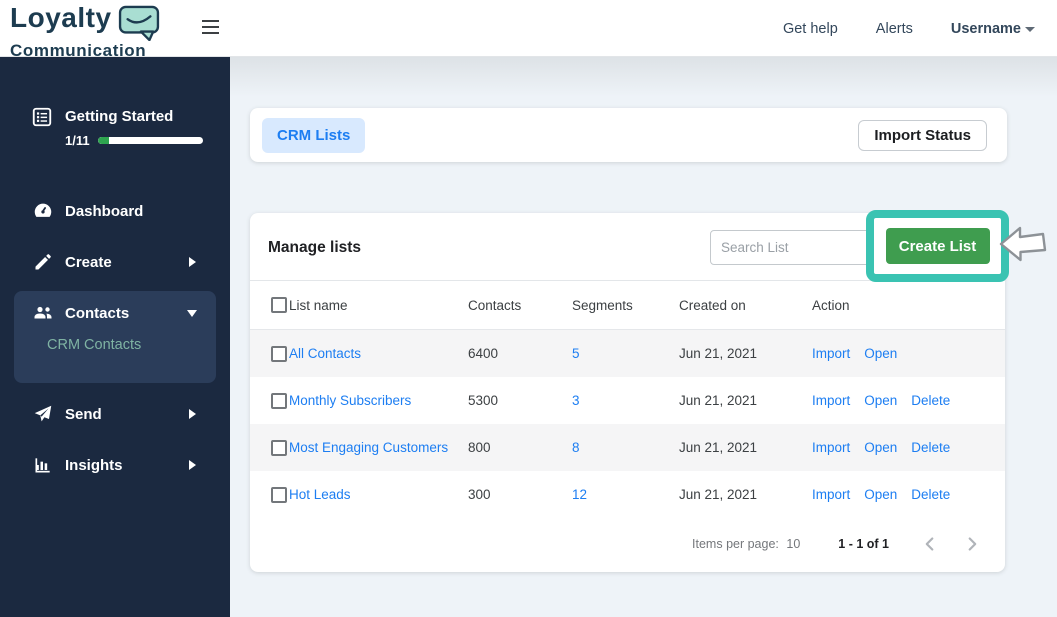  I want to click on progress-bar-fill, so click(103, 140).